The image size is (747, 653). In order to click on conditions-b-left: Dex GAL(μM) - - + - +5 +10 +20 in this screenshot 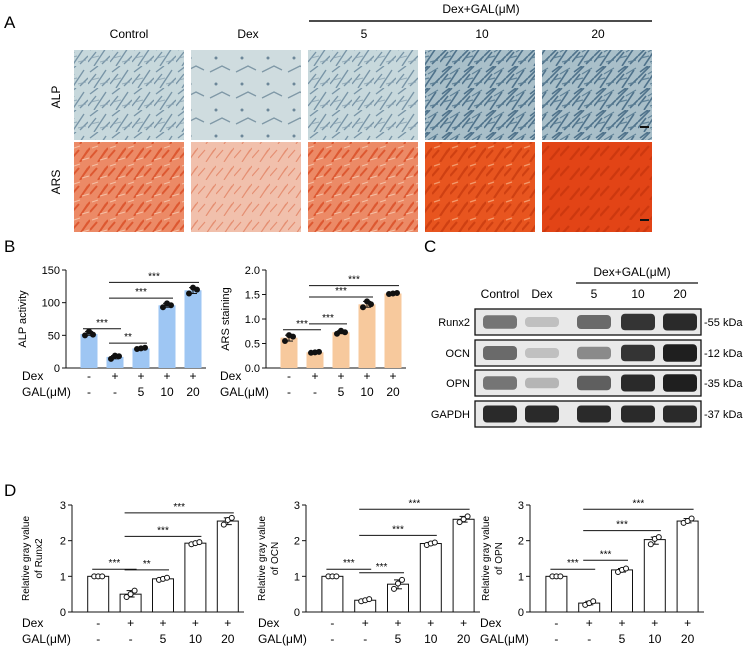, I will do `click(111, 384)`.